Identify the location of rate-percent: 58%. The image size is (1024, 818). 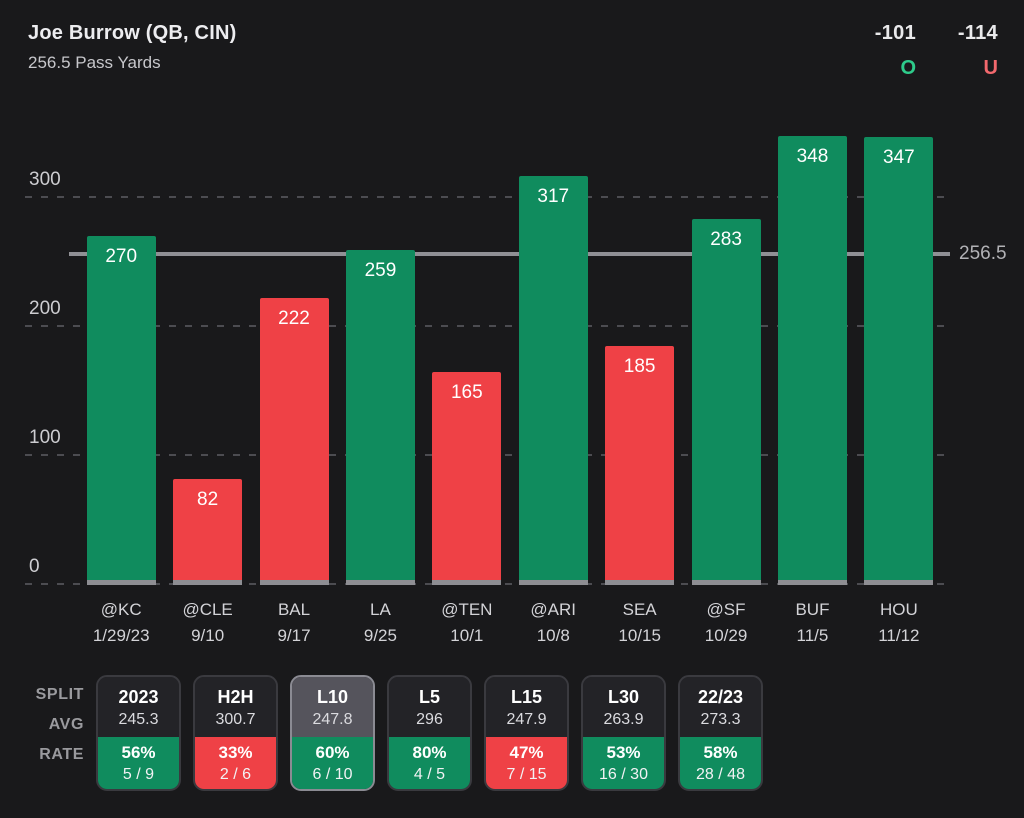
(720, 752).